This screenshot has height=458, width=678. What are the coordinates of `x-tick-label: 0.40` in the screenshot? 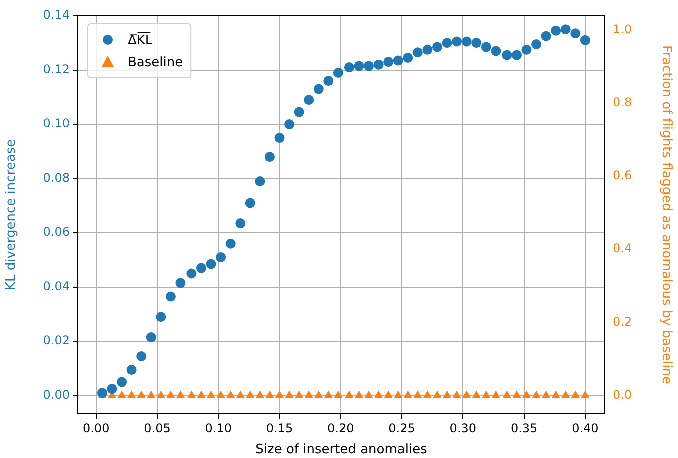 It's located at (585, 428).